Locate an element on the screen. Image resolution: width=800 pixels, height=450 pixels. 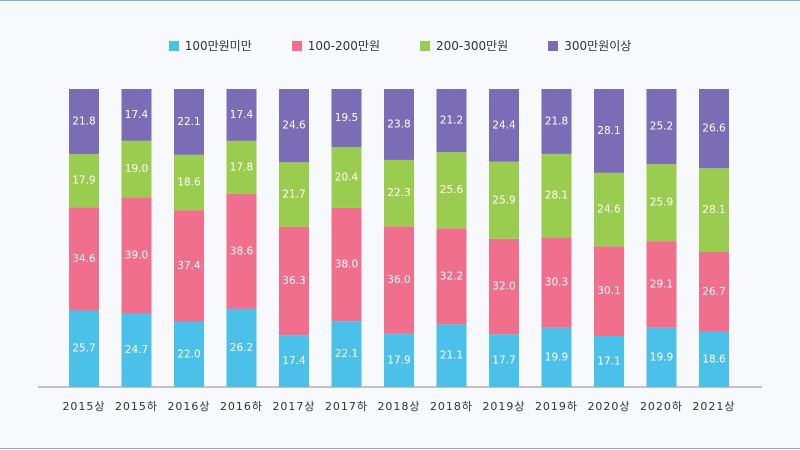
data-label: 17.7 is located at coordinates (503, 361).